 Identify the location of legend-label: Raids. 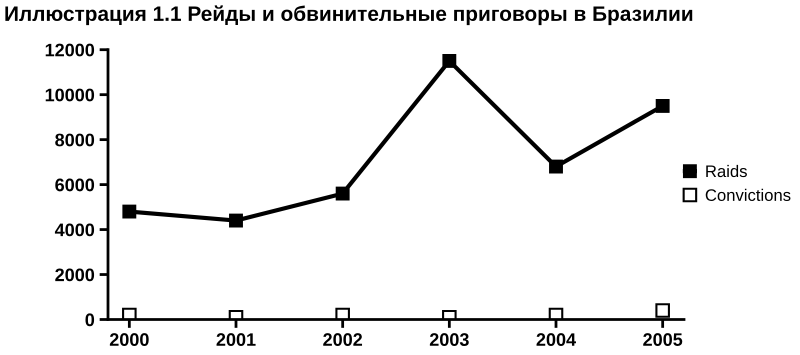
(726, 171).